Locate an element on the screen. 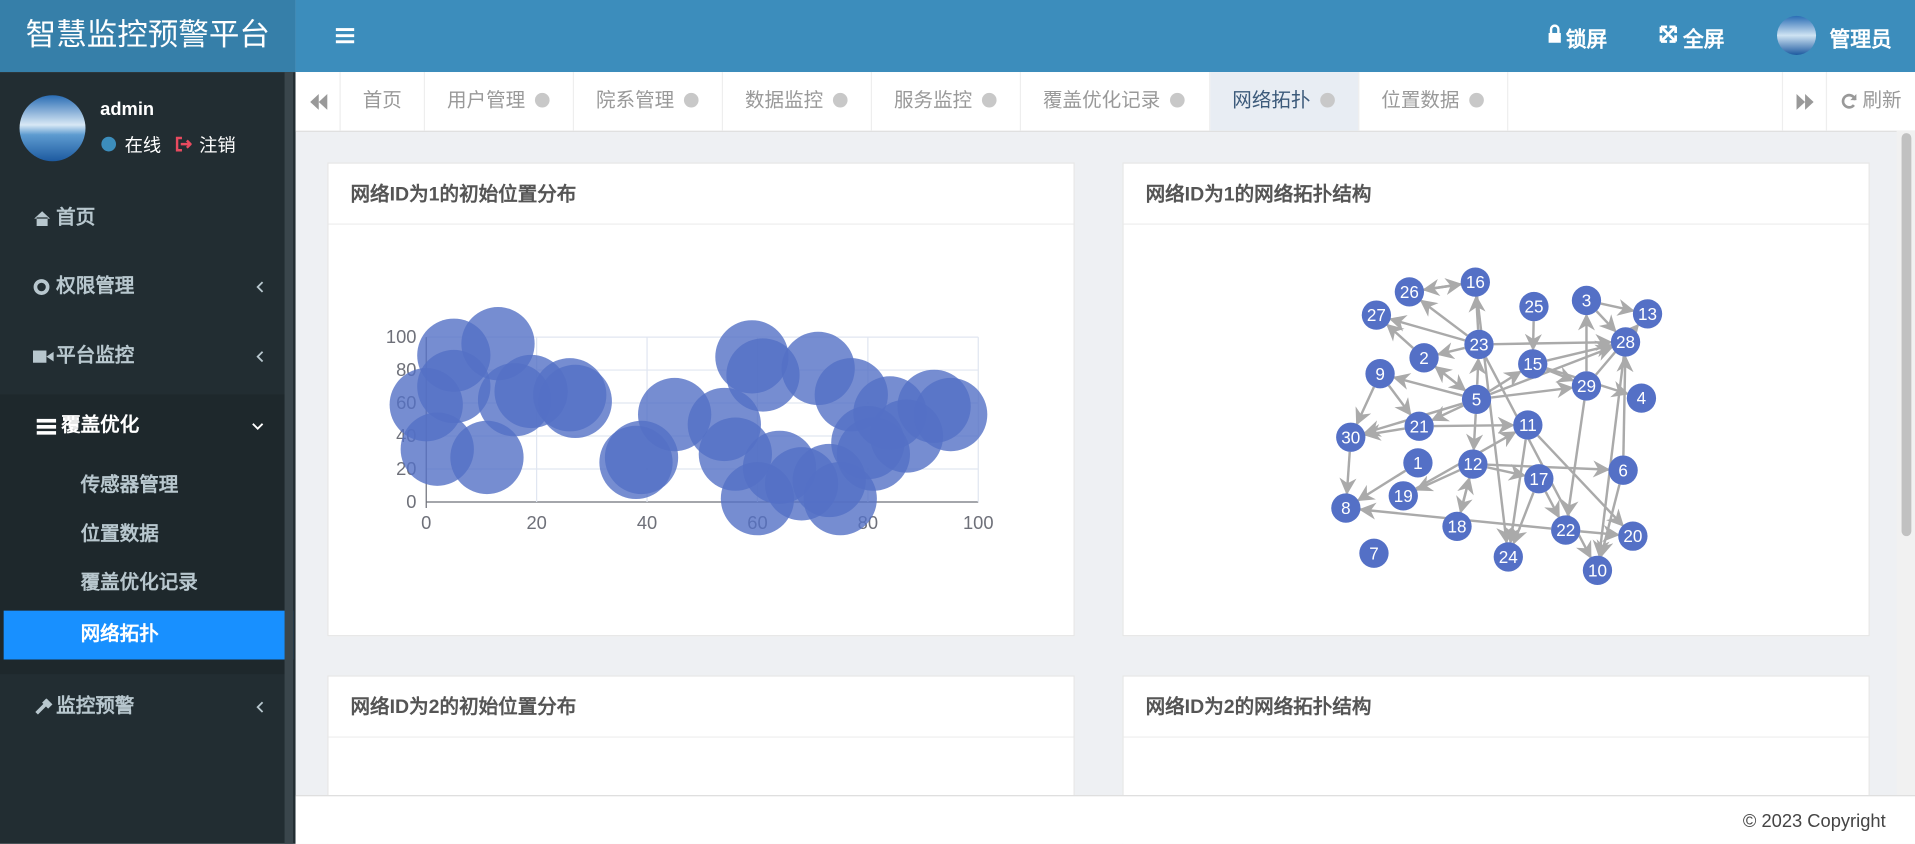 The width and height of the screenshot is (1915, 844). tab: 位置数据 is located at coordinates (1434, 101).